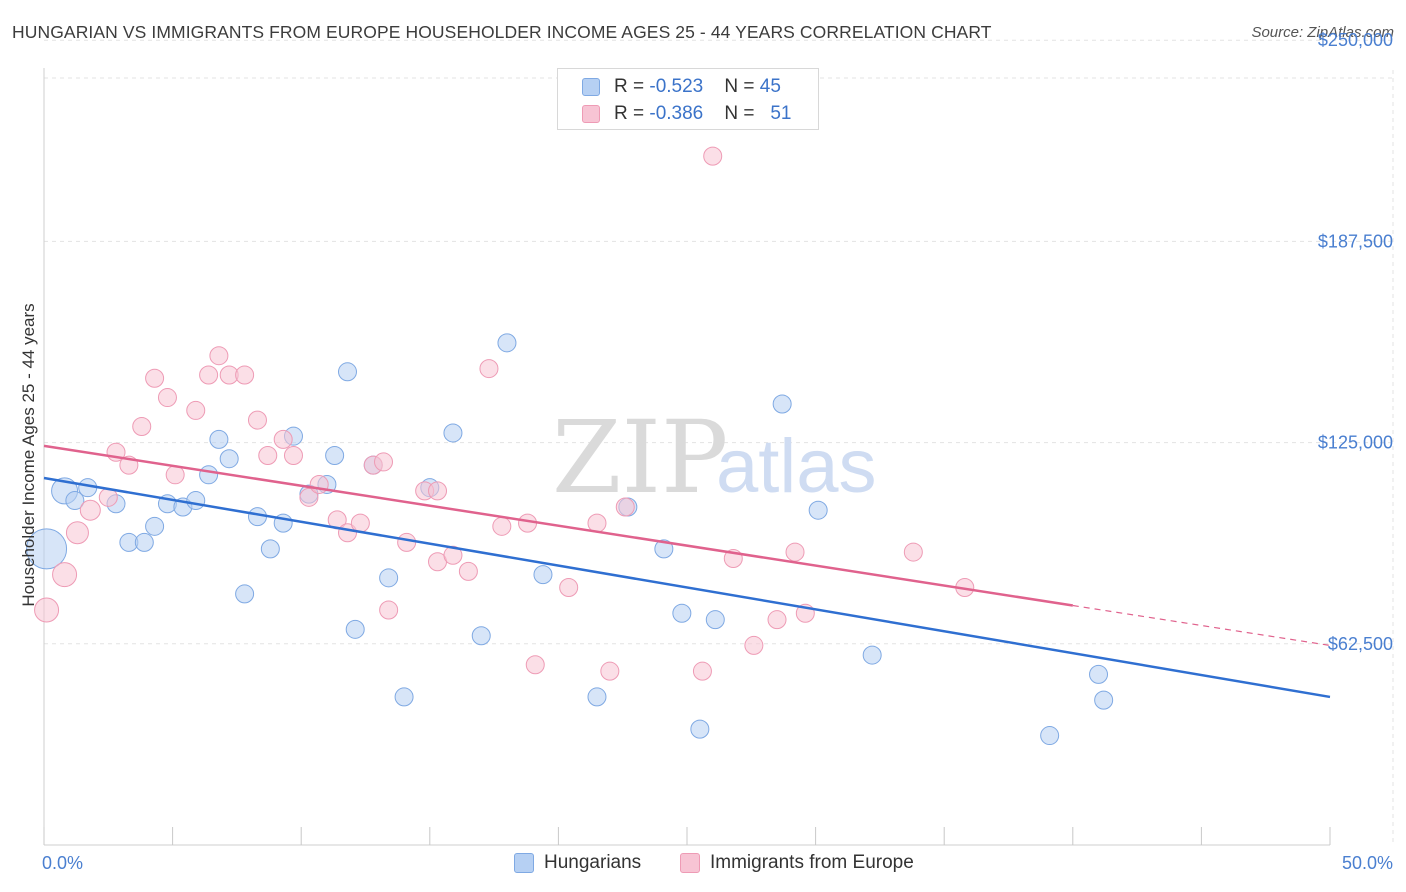  I want to click on y-tick-label: $62,500, so click(1360, 644).